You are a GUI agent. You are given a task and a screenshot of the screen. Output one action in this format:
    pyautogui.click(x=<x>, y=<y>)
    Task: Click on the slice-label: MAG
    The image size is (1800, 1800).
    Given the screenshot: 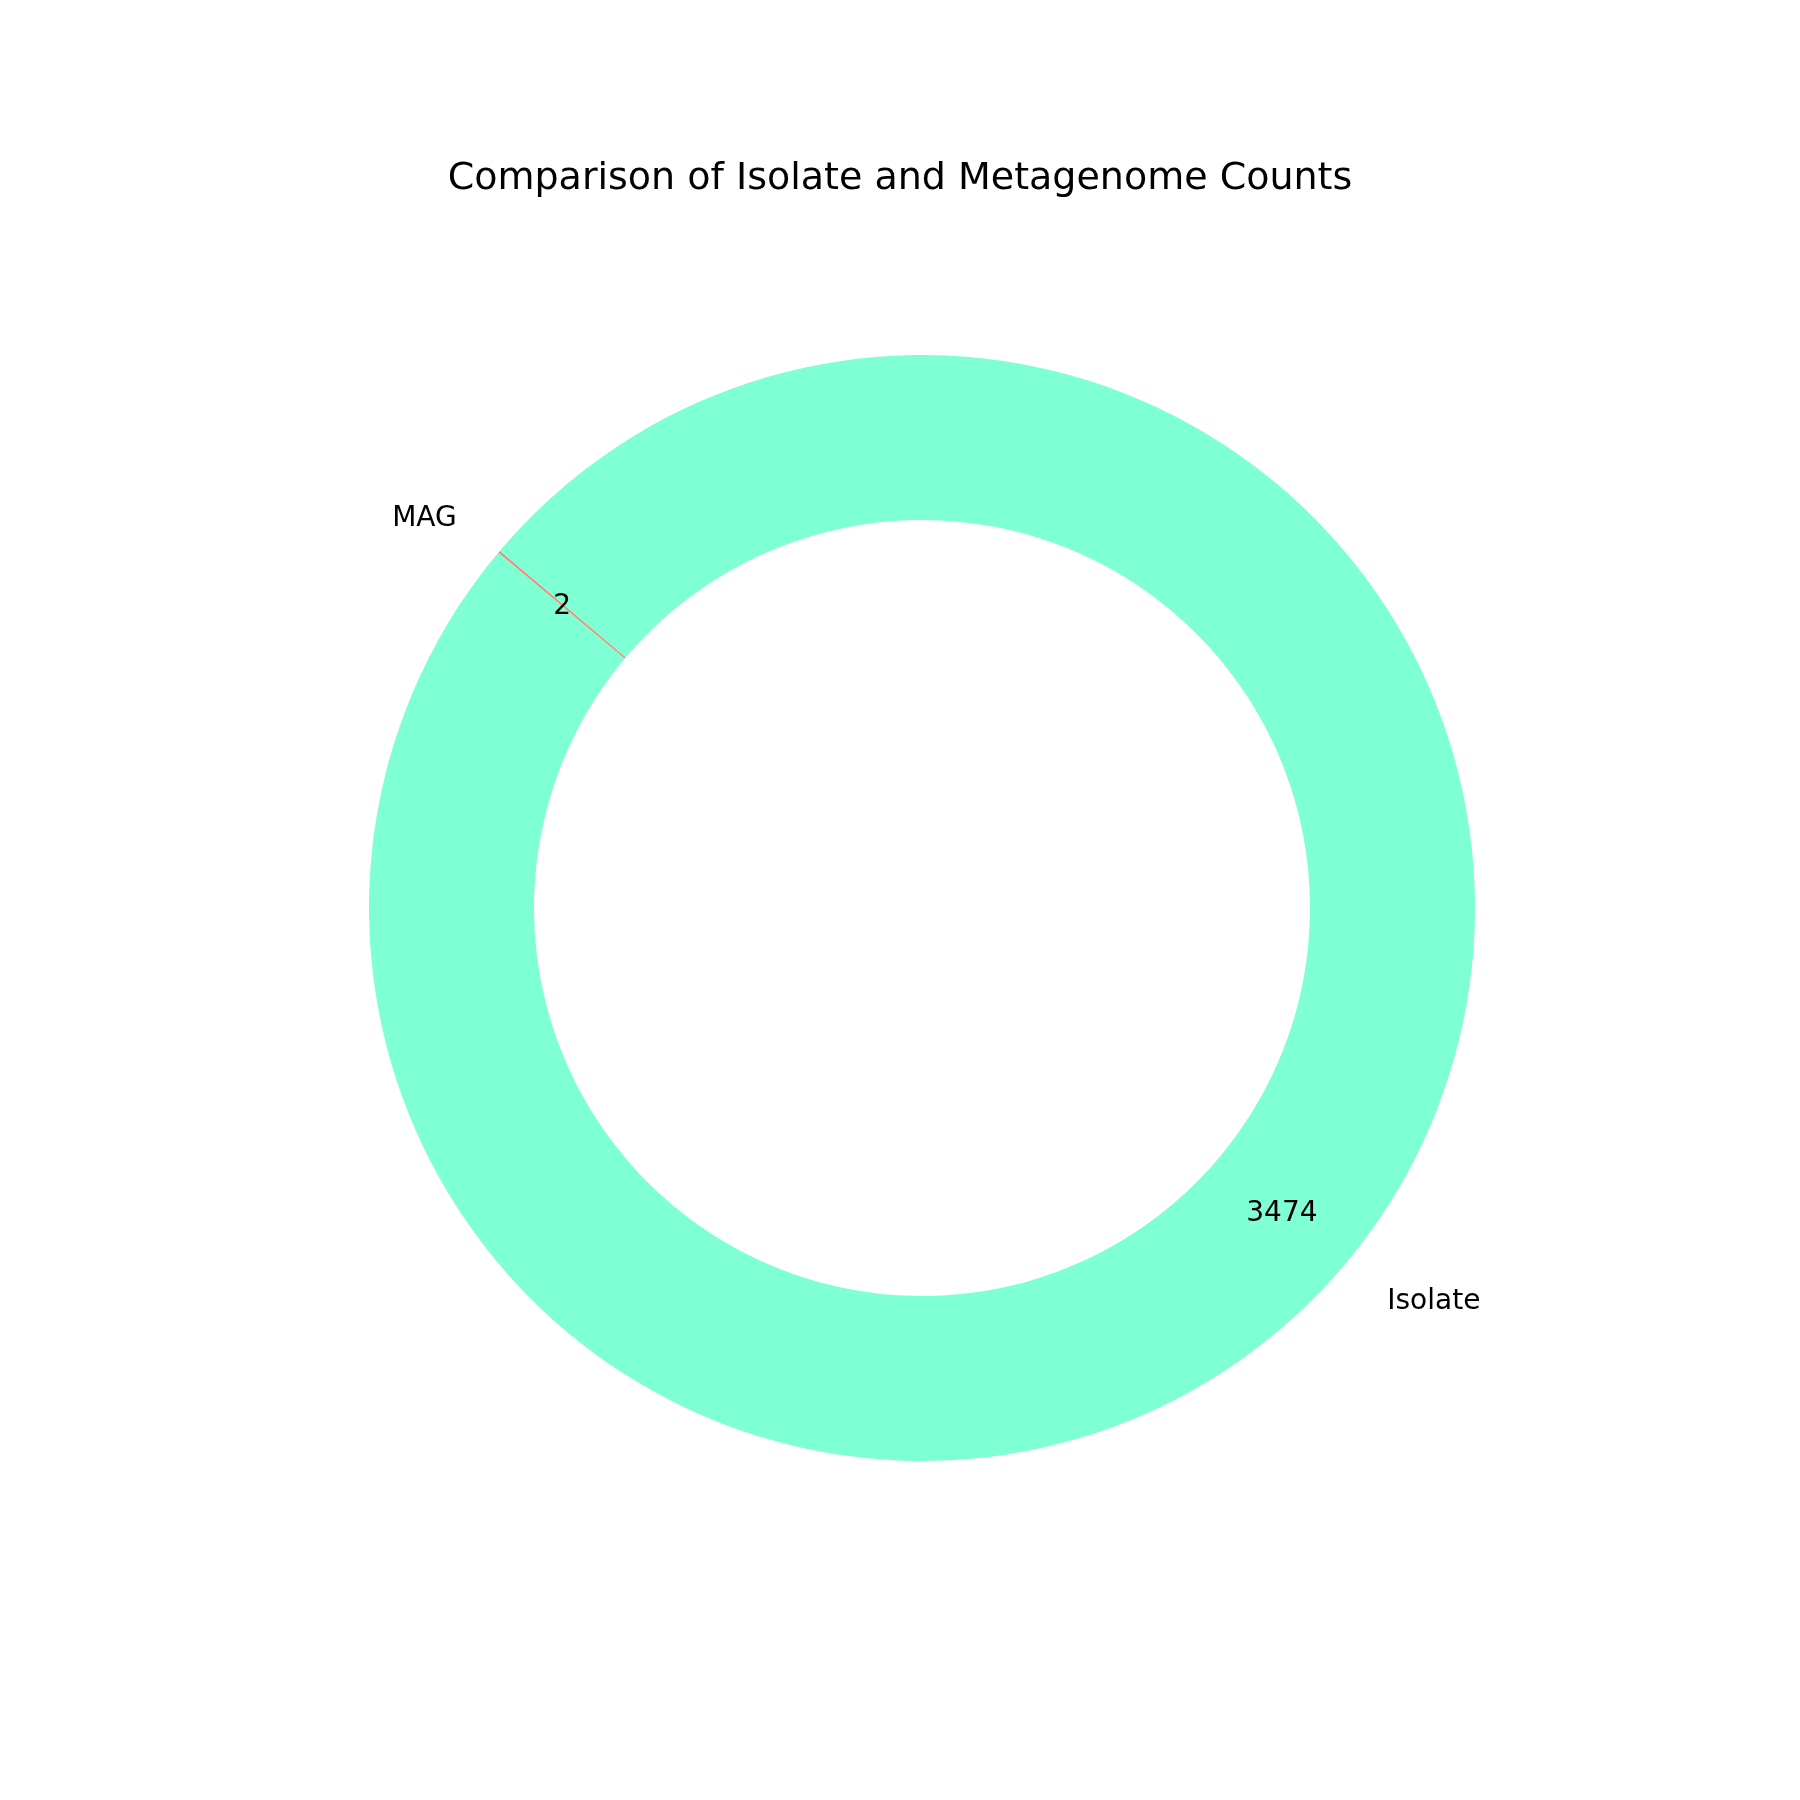 What is the action you would take?
    pyautogui.click(x=424, y=516)
    